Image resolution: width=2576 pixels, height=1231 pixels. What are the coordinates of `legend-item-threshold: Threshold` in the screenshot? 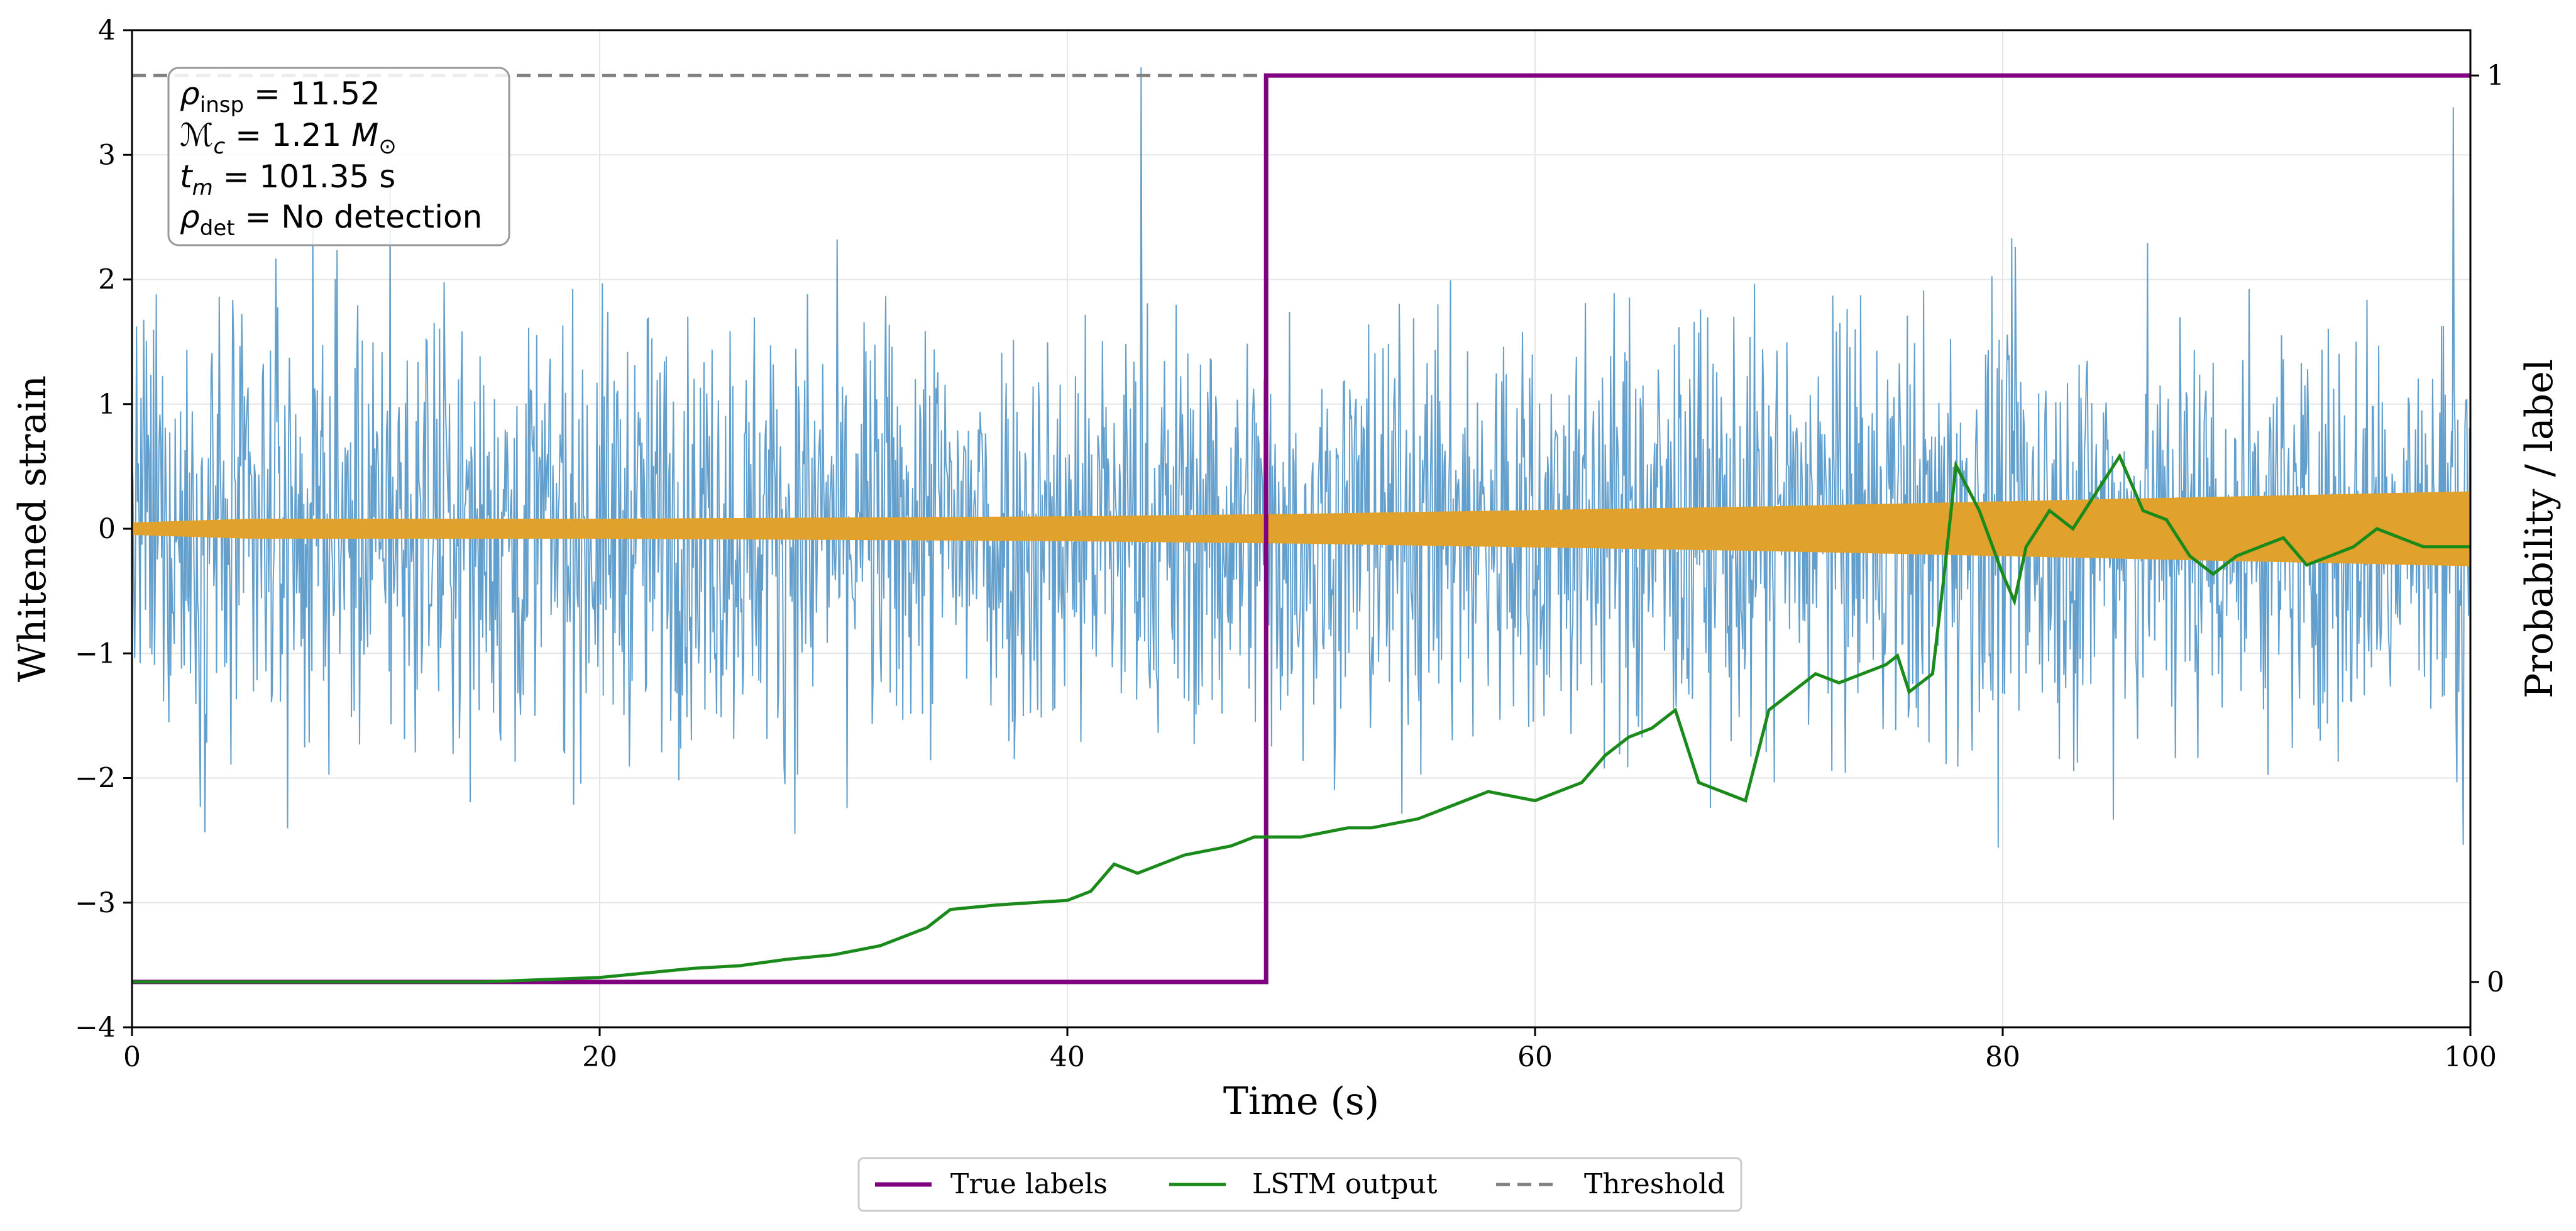 It's located at (1611, 1184).